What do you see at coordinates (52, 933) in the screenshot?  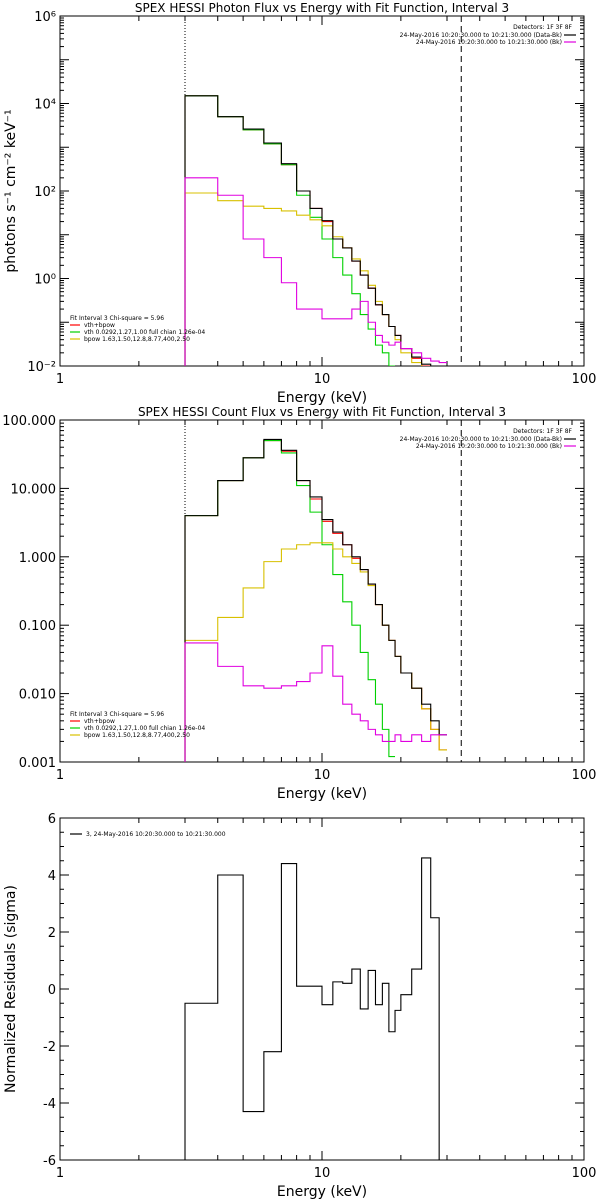 I see `y-tick-label: 2` at bounding box center [52, 933].